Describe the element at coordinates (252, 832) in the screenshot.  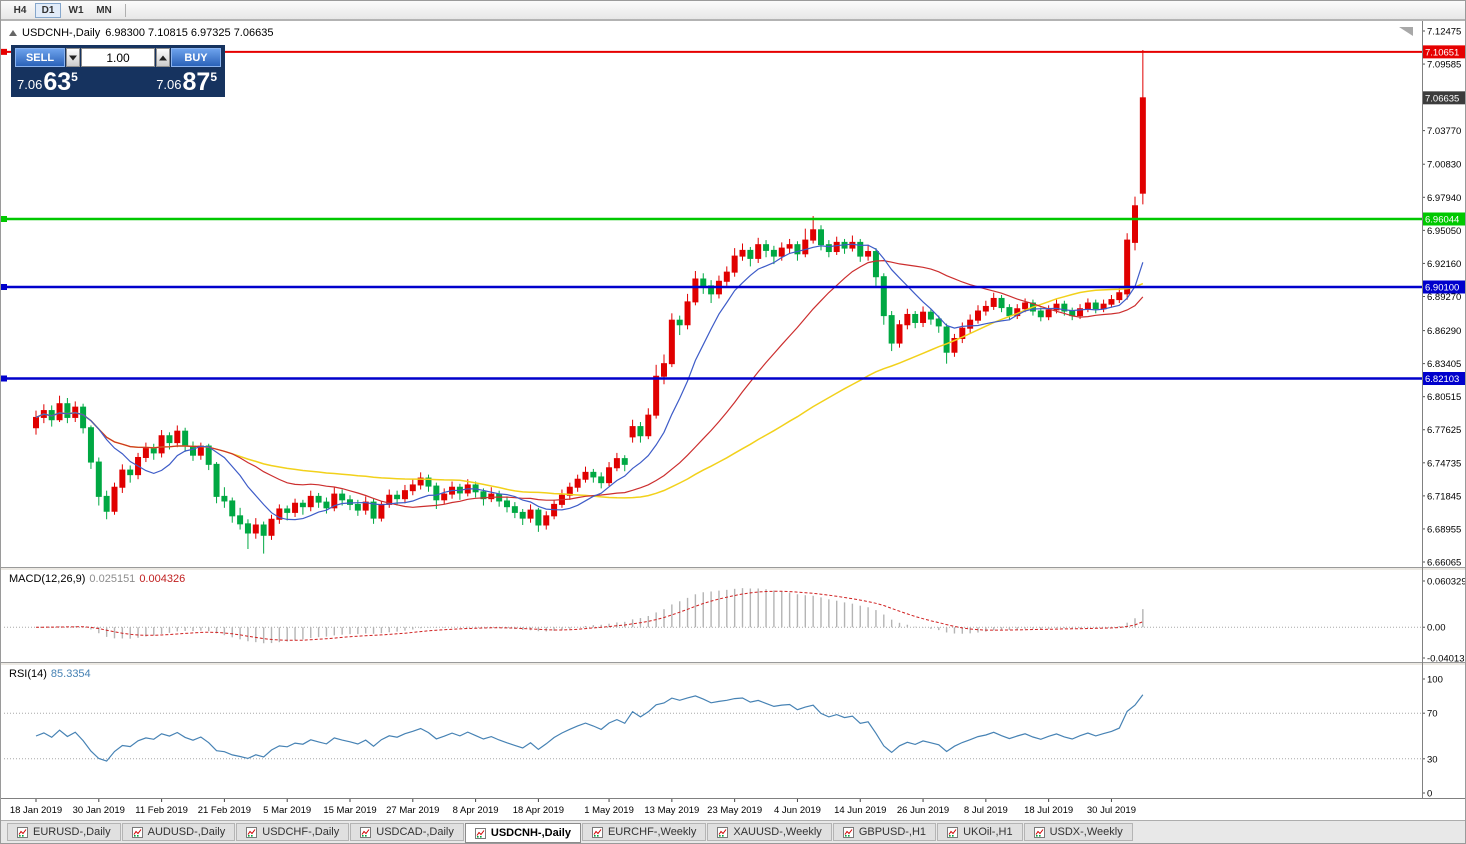
I see `chart-icon` at that location.